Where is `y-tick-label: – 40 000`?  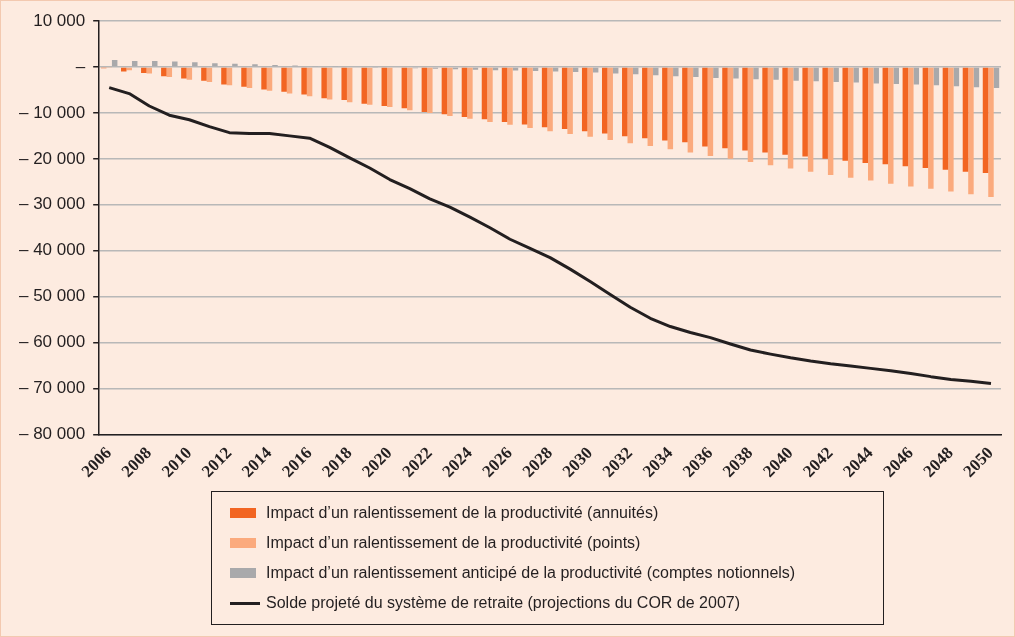 y-tick-label: – 40 000 is located at coordinates (52, 250).